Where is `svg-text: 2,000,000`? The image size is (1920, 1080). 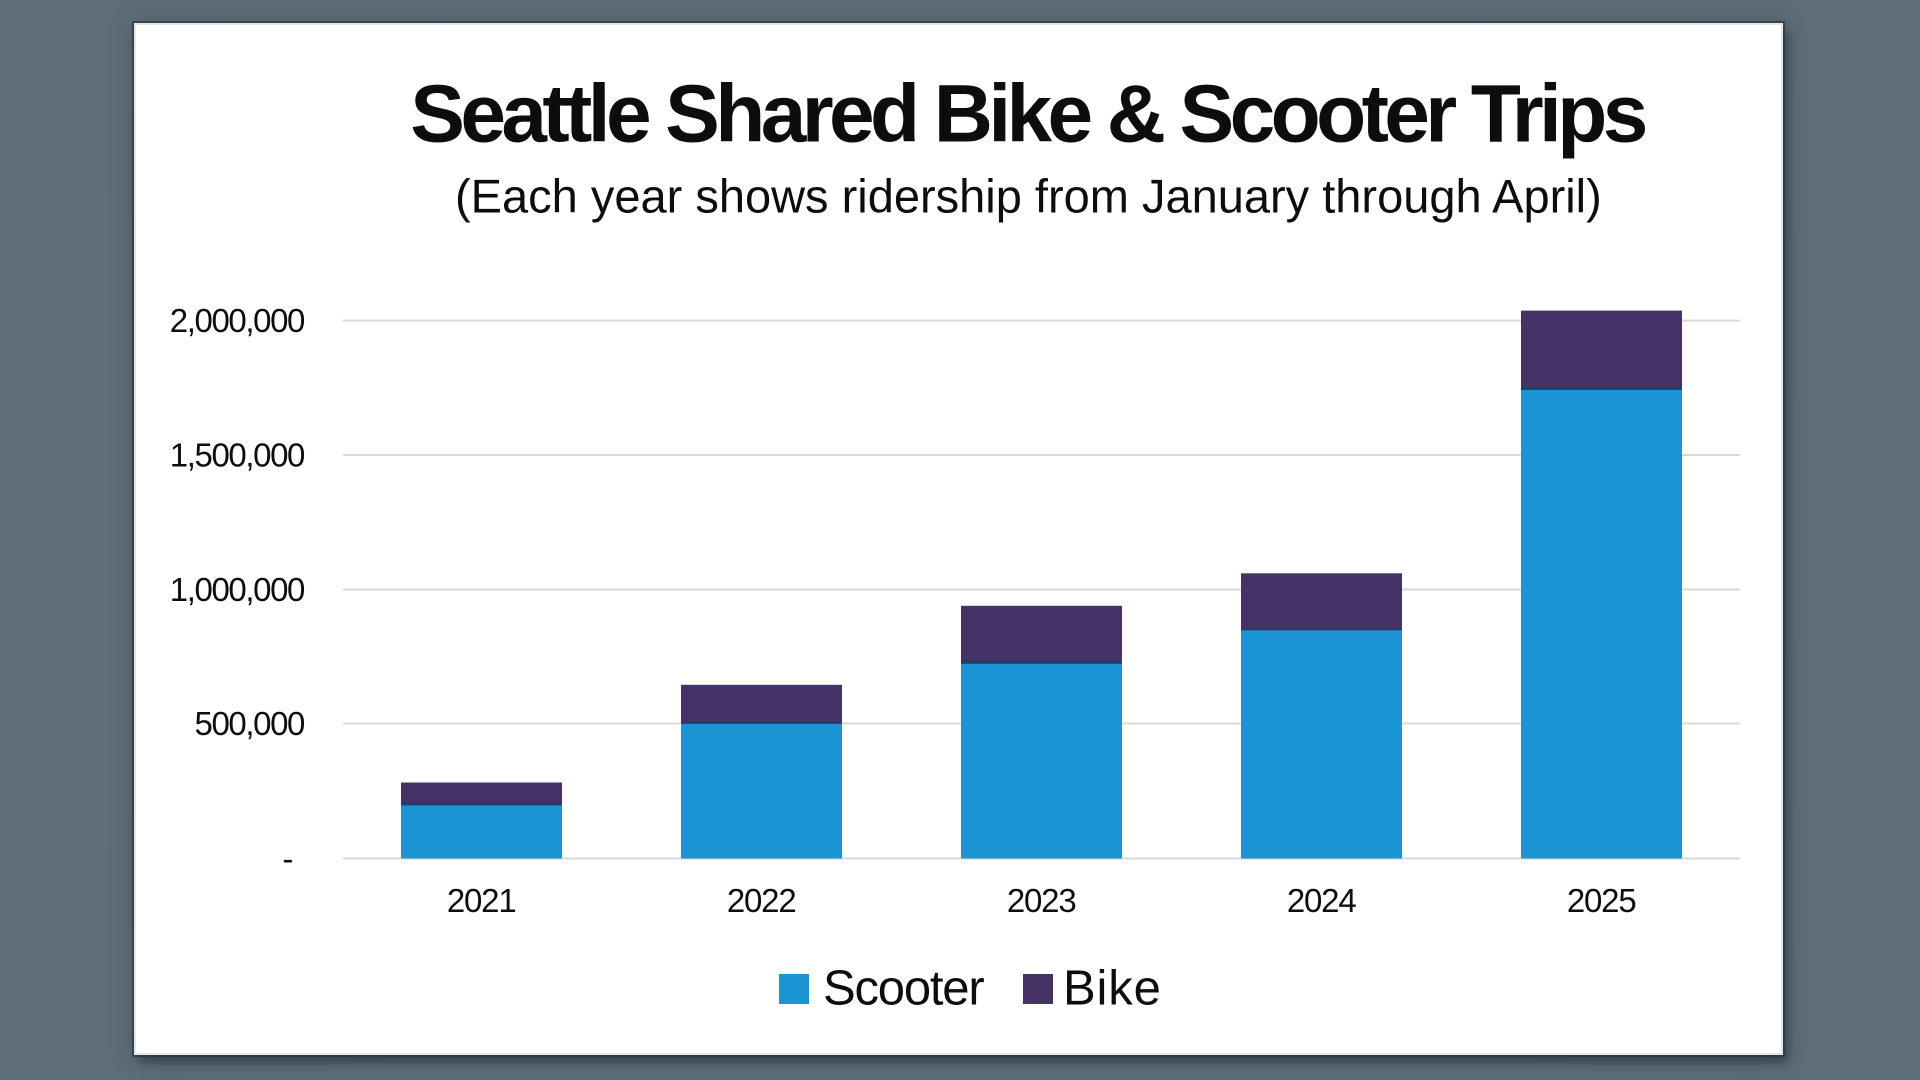 svg-text: 2,000,000 is located at coordinates (237, 320).